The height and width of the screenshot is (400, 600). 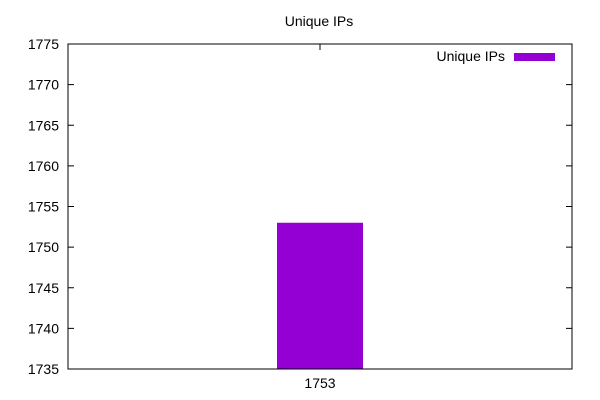 I want to click on legend: Unique IPs, so click(x=496, y=56).